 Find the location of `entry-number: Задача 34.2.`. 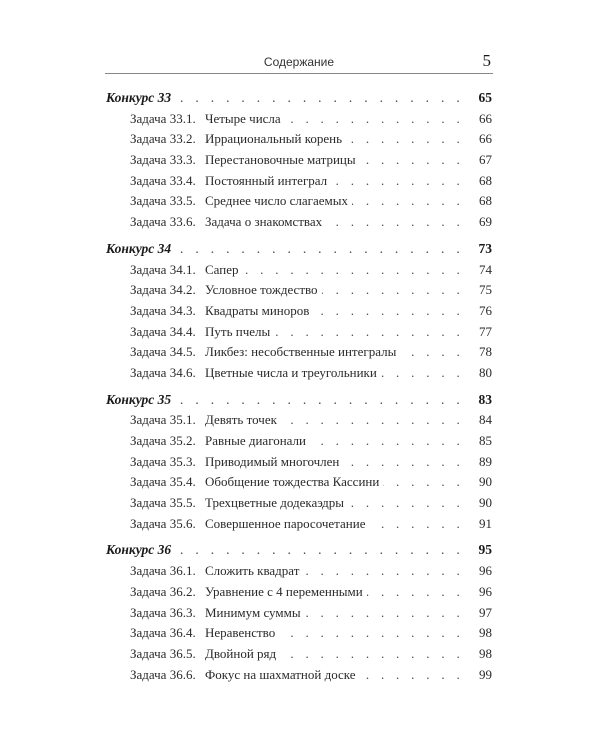

entry-number: Задача 34.2. is located at coordinates (163, 290).